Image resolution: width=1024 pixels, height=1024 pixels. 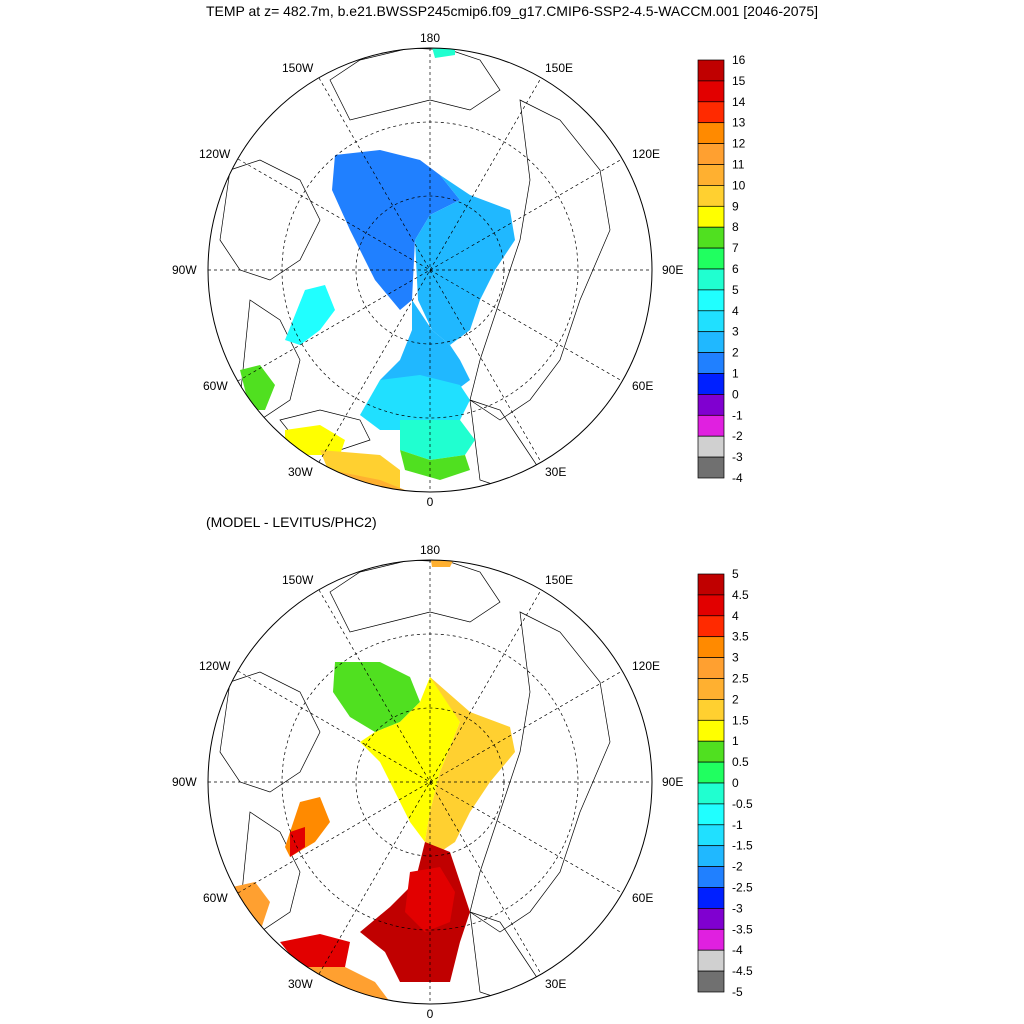 I want to click on colorbar-label: 0.5, so click(x=740, y=762).